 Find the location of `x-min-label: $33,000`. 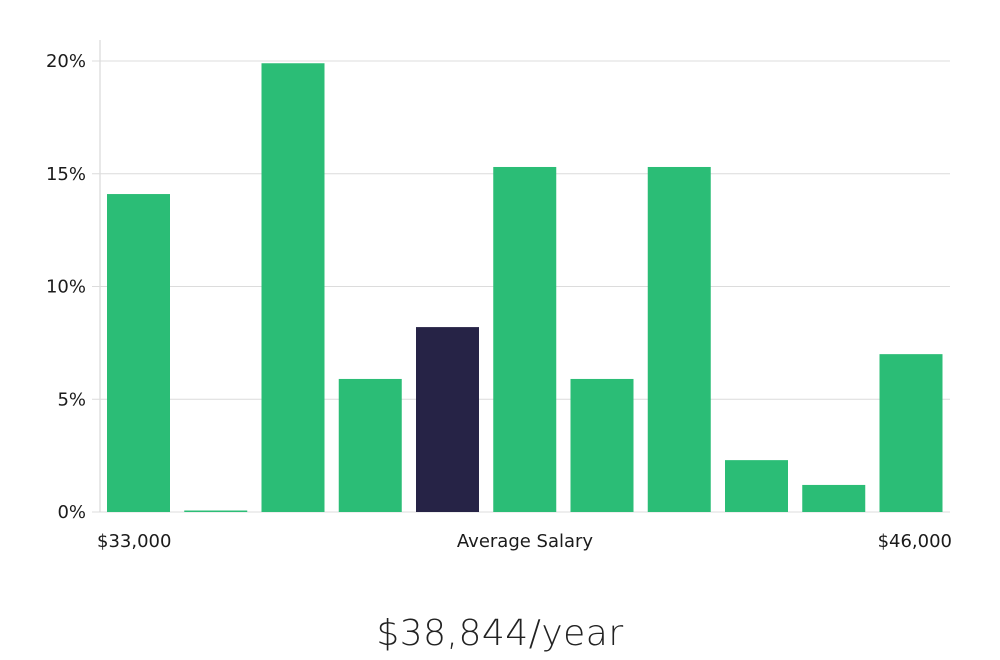

x-min-label: $33,000 is located at coordinates (134, 541).